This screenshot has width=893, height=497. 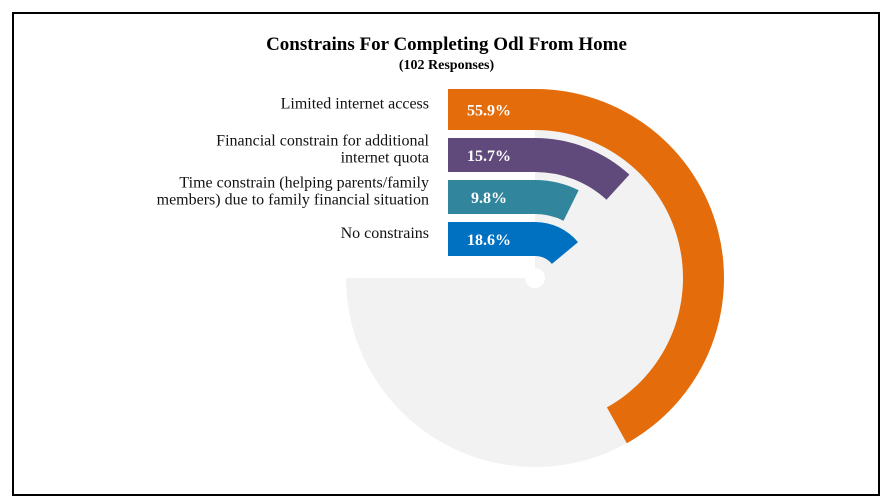 What do you see at coordinates (489, 111) in the screenshot?
I see `value-label-limited-internet-access: 55.9%` at bounding box center [489, 111].